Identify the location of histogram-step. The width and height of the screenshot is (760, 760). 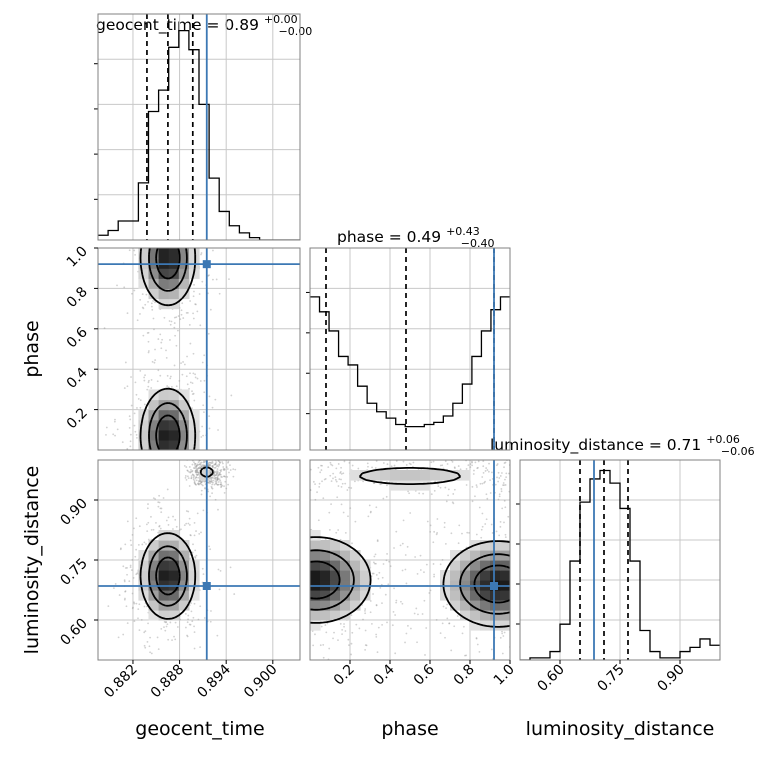
(199, 135).